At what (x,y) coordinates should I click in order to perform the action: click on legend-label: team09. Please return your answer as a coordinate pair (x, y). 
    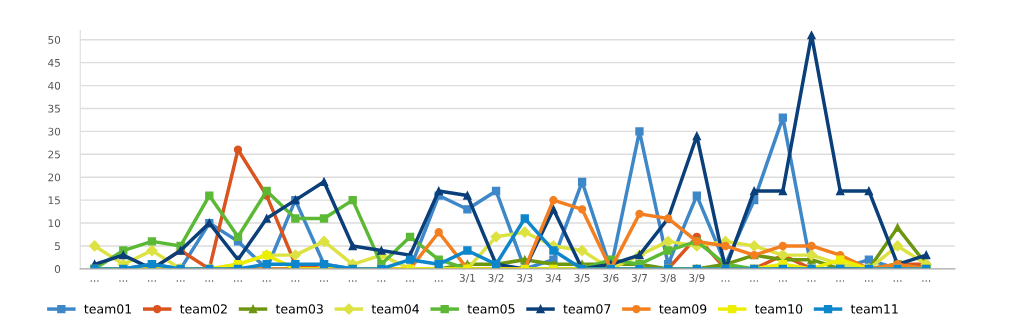
    Looking at the image, I should click on (683, 309).